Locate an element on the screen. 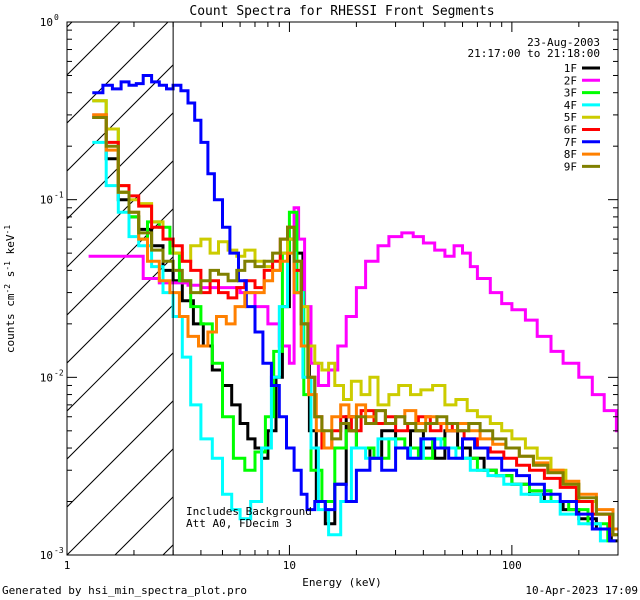 The width and height of the screenshot is (640, 600). legend-label-5f: 5F is located at coordinates (570, 117).